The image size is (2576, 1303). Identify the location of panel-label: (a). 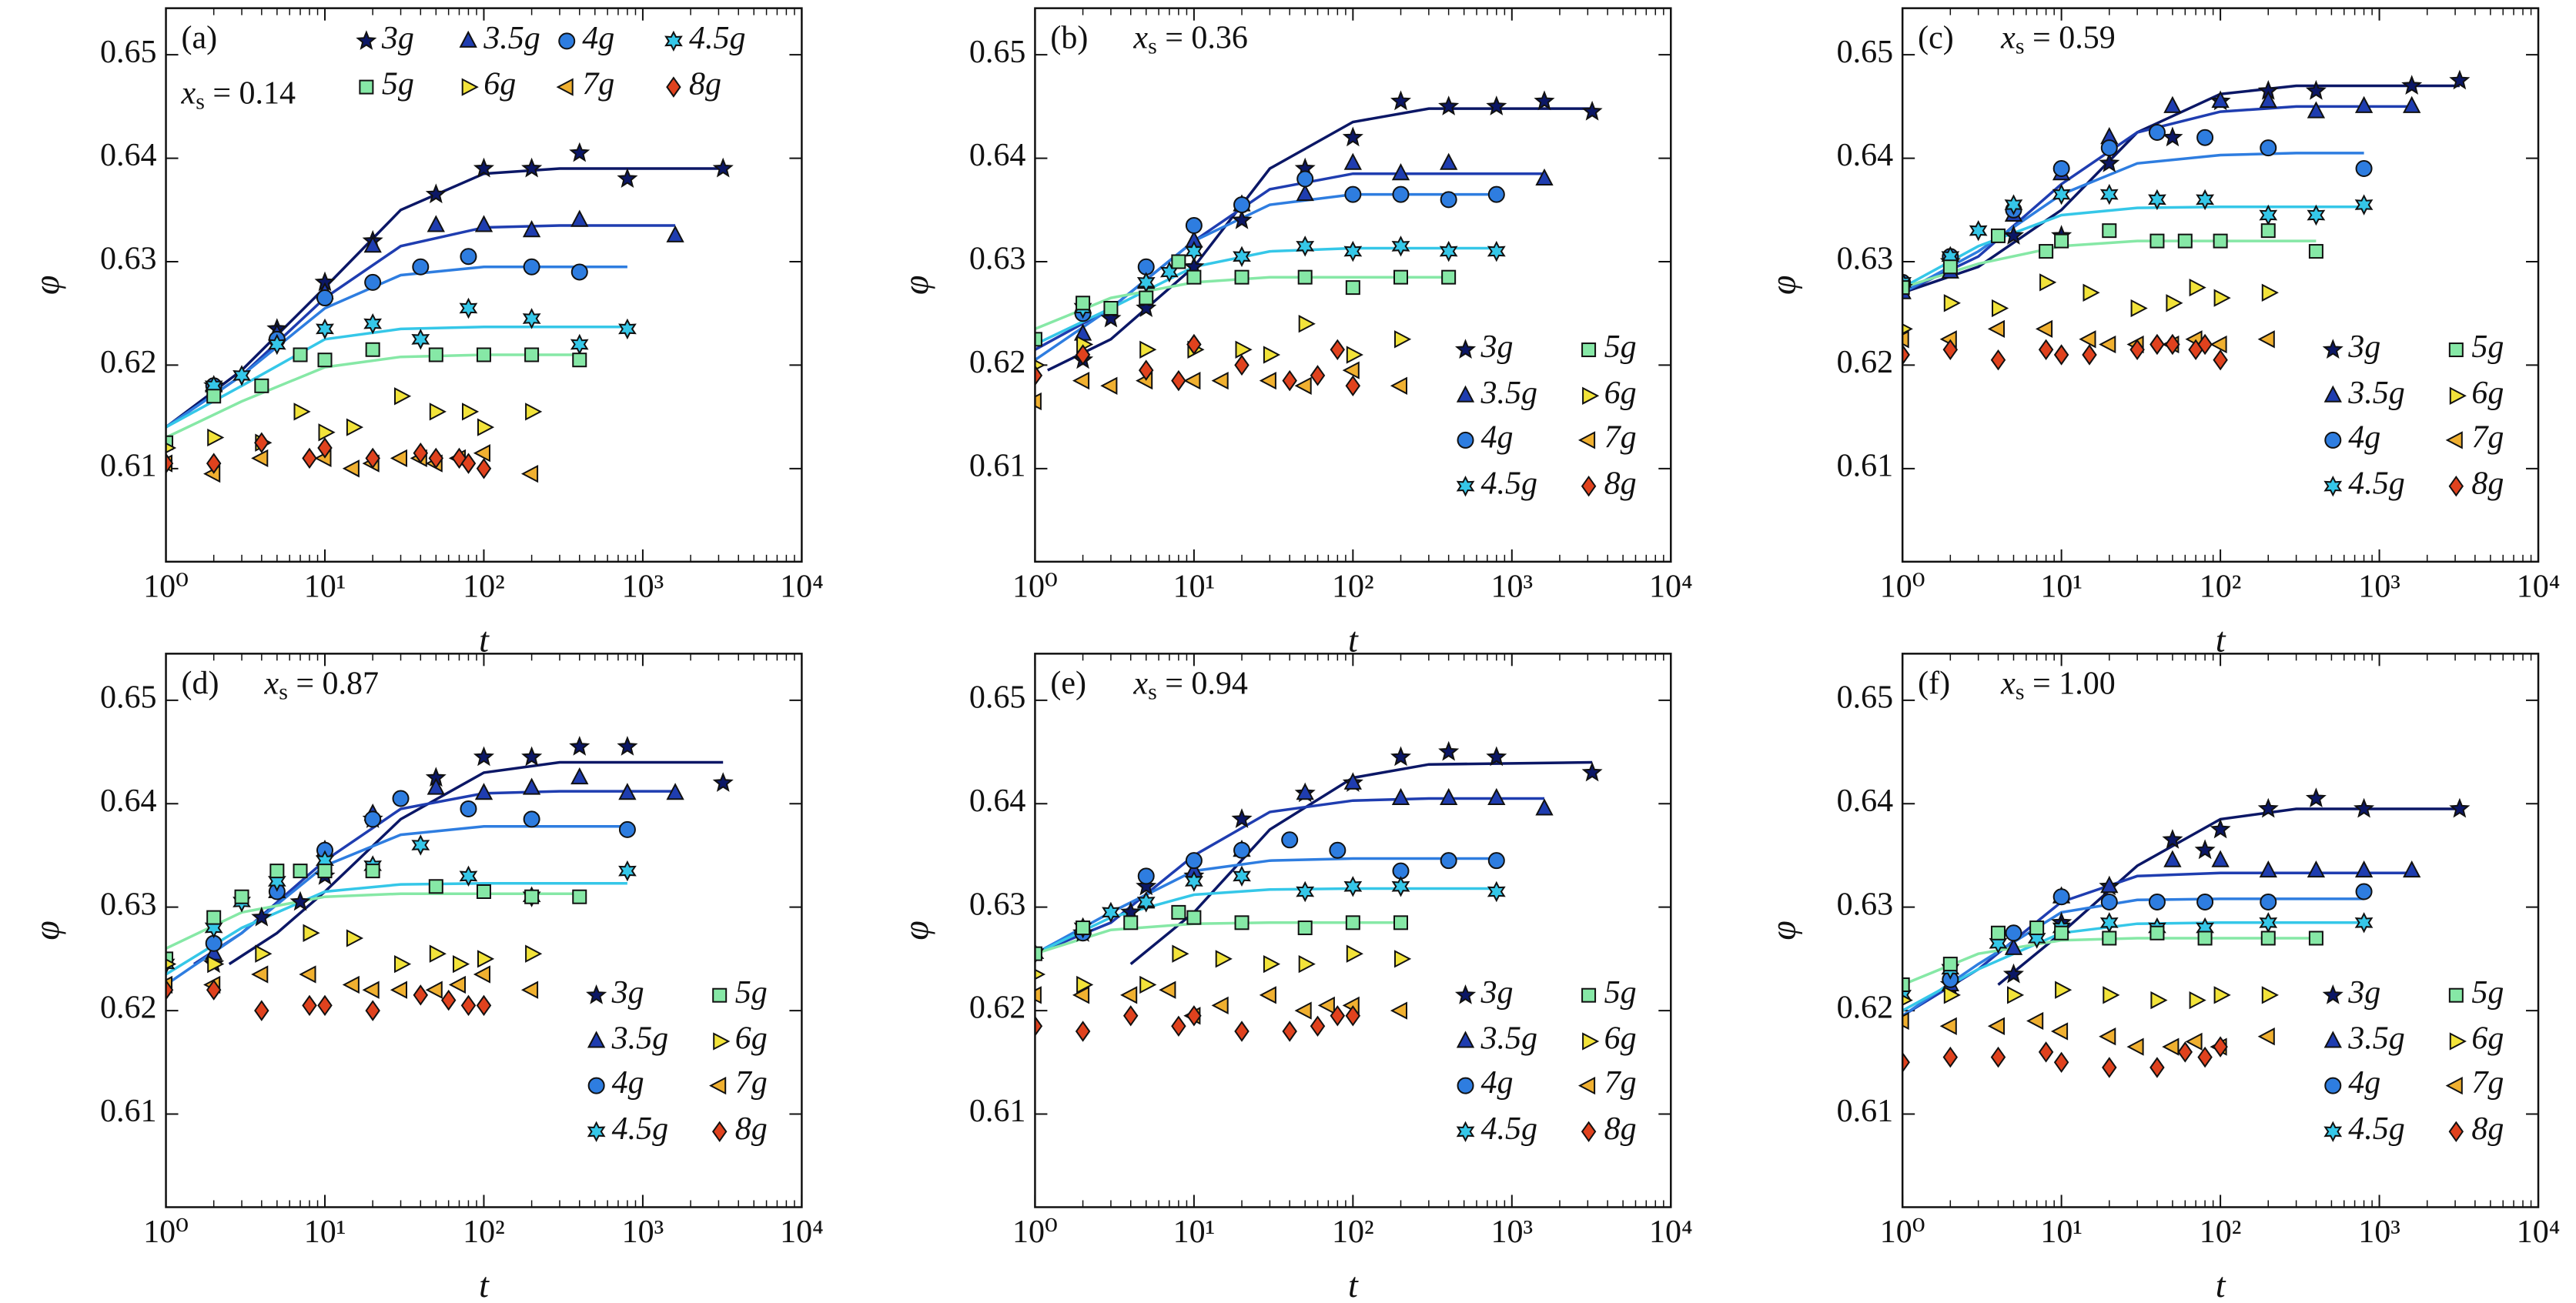
(200, 38).